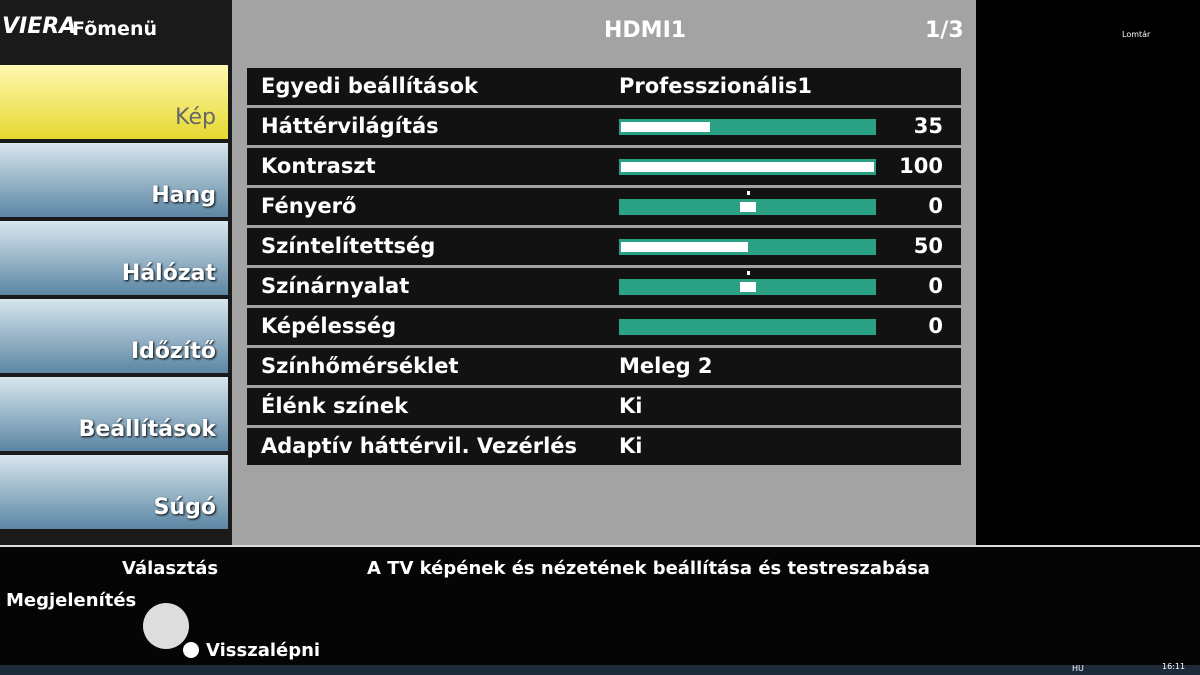 The image size is (1200, 675). What do you see at coordinates (604, 406) in the screenshot?
I see `setting-row: Élénk színek Ki` at bounding box center [604, 406].